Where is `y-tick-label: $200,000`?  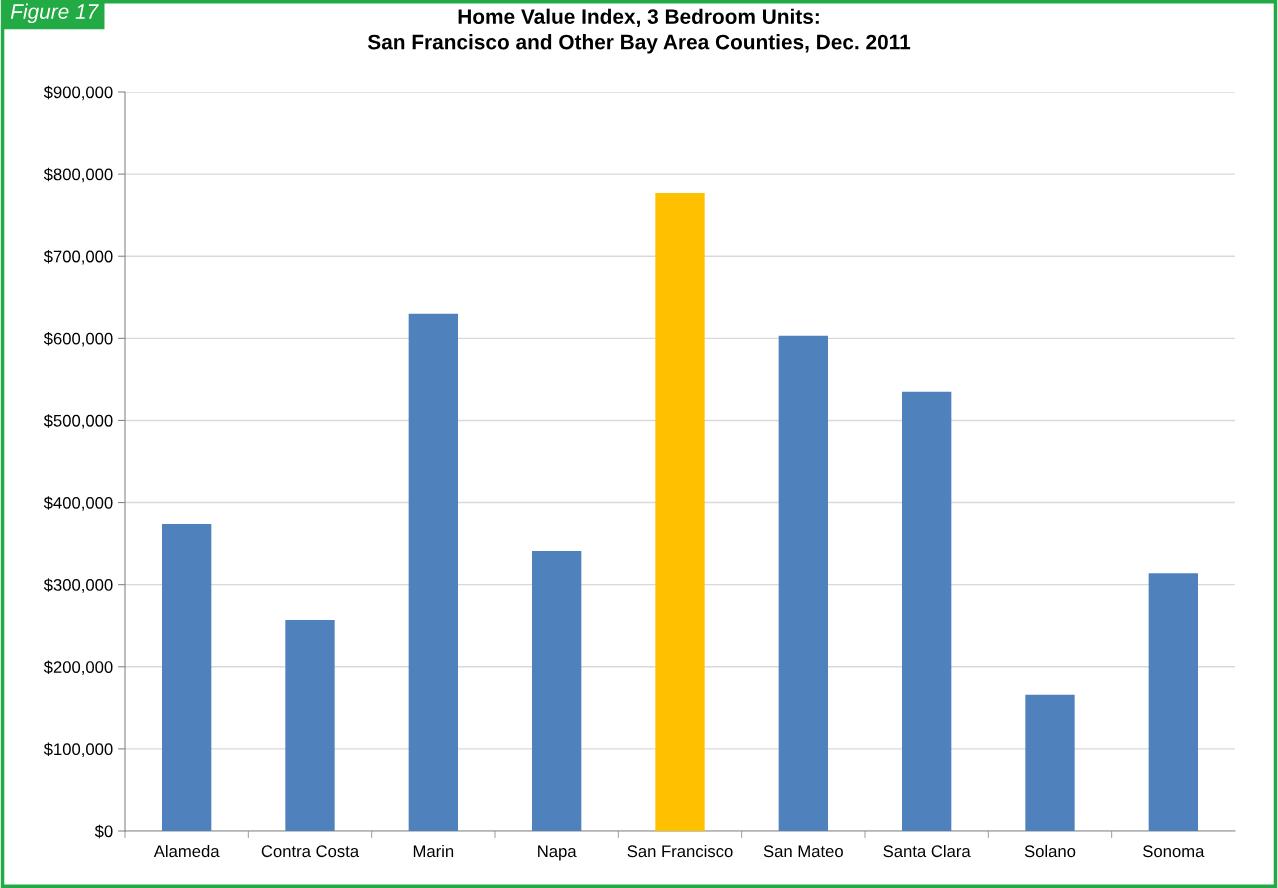
y-tick-label: $200,000 is located at coordinates (78, 667).